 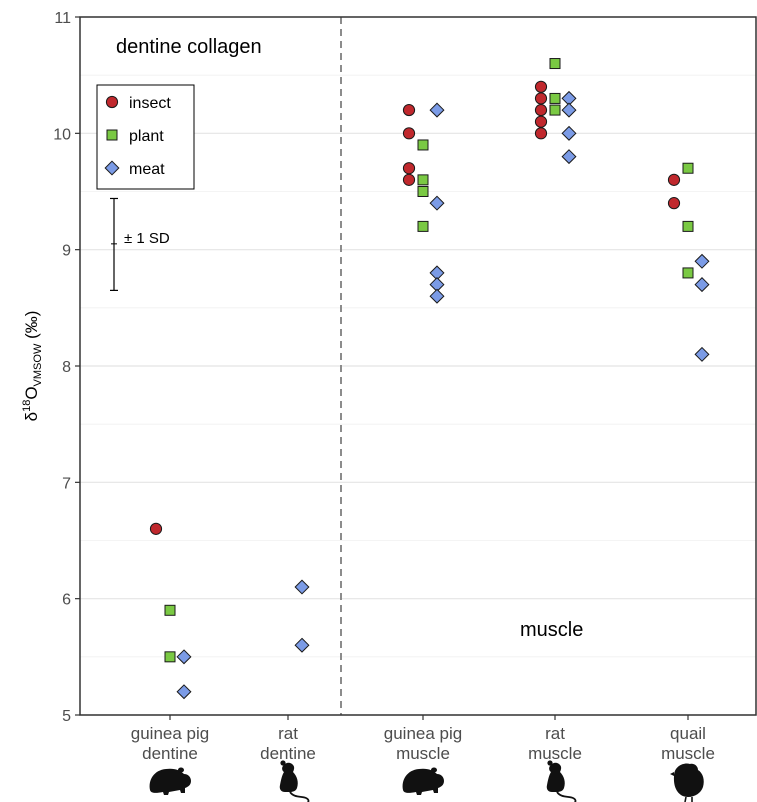 What do you see at coordinates (31, 392) in the screenshot?
I see `y-axis-label-main: O` at bounding box center [31, 392].